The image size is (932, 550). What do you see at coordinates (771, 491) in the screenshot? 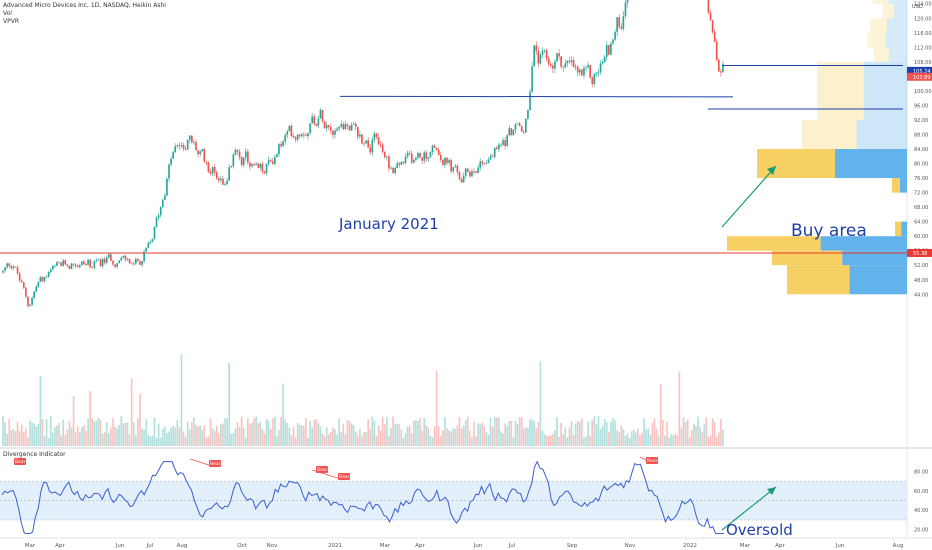
I see `oscillator-arrow-head` at bounding box center [771, 491].